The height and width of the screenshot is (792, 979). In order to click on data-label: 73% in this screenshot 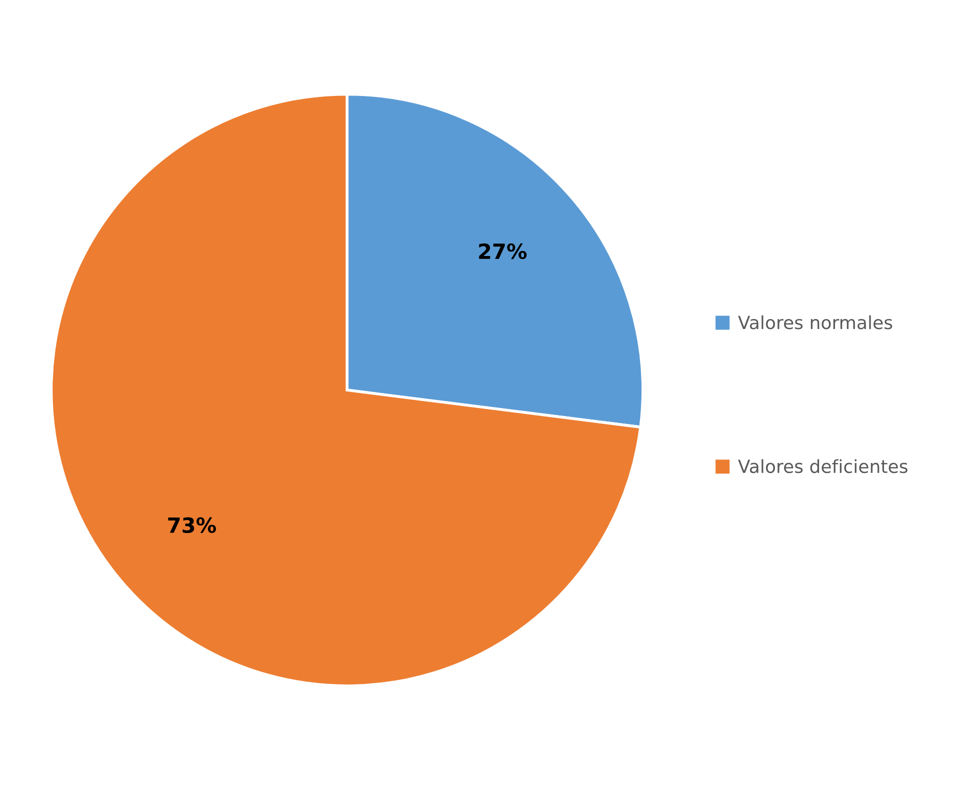, I will do `click(192, 525)`.